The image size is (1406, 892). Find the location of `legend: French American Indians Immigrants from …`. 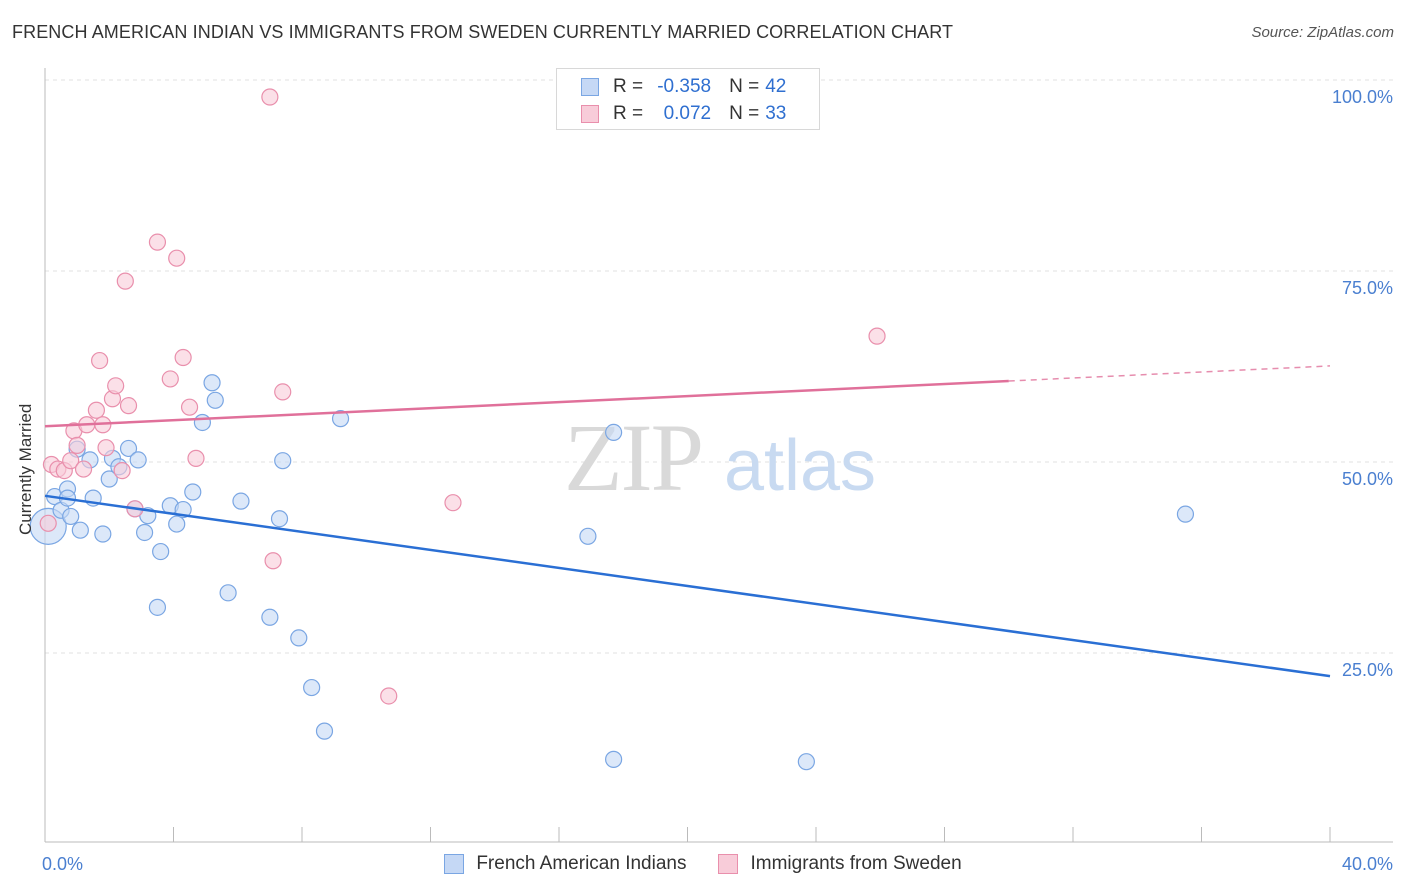

legend: French American Indians Immigrants from … is located at coordinates (703, 864).